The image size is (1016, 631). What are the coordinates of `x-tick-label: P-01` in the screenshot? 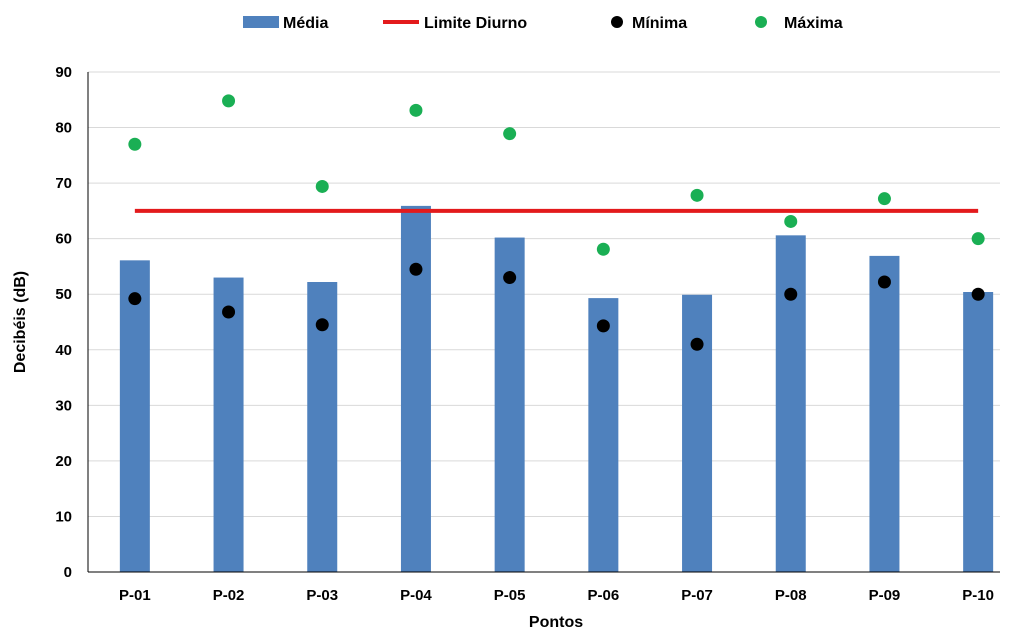 It's located at (135, 595).